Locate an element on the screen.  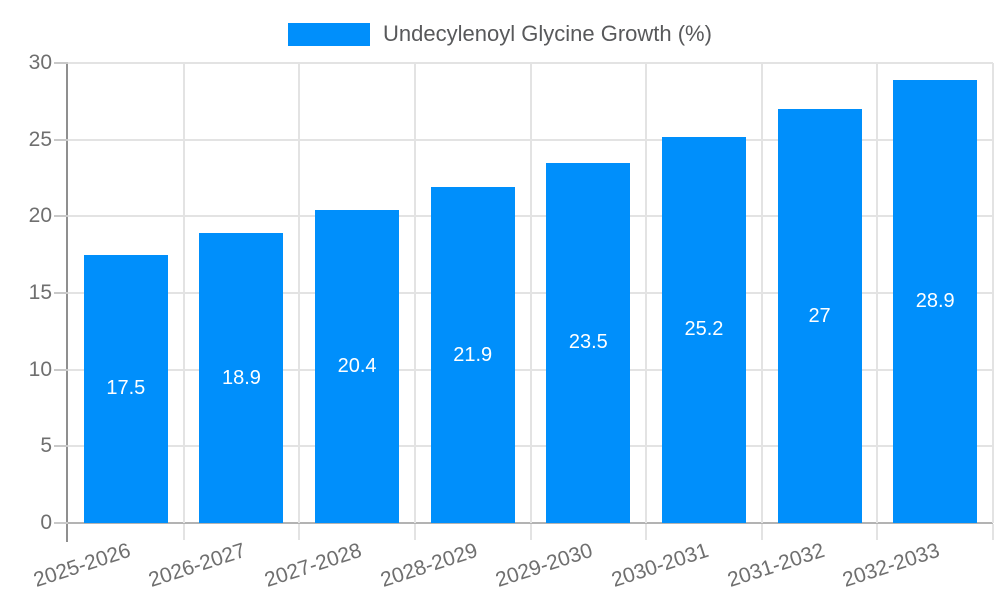
y-tick-label: 10 is located at coordinates (40, 369).